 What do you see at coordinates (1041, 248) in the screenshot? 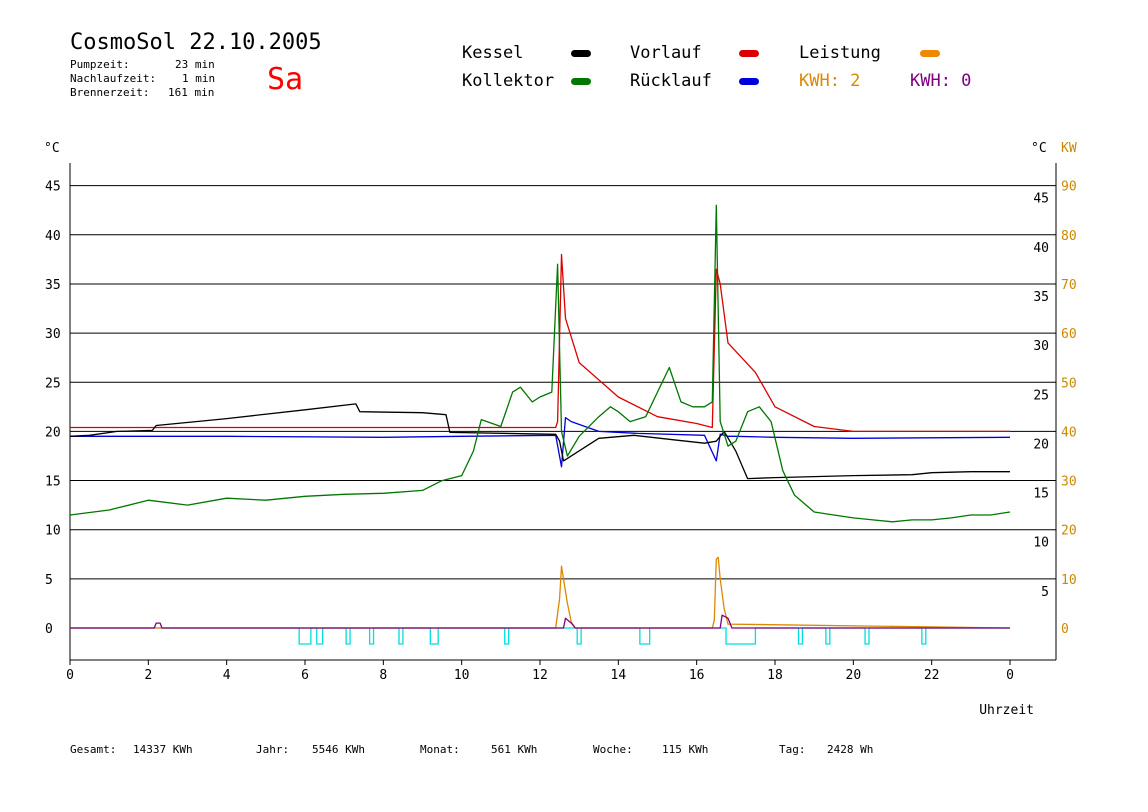
I see `y-tick-label-right-temp: 40` at bounding box center [1041, 248].